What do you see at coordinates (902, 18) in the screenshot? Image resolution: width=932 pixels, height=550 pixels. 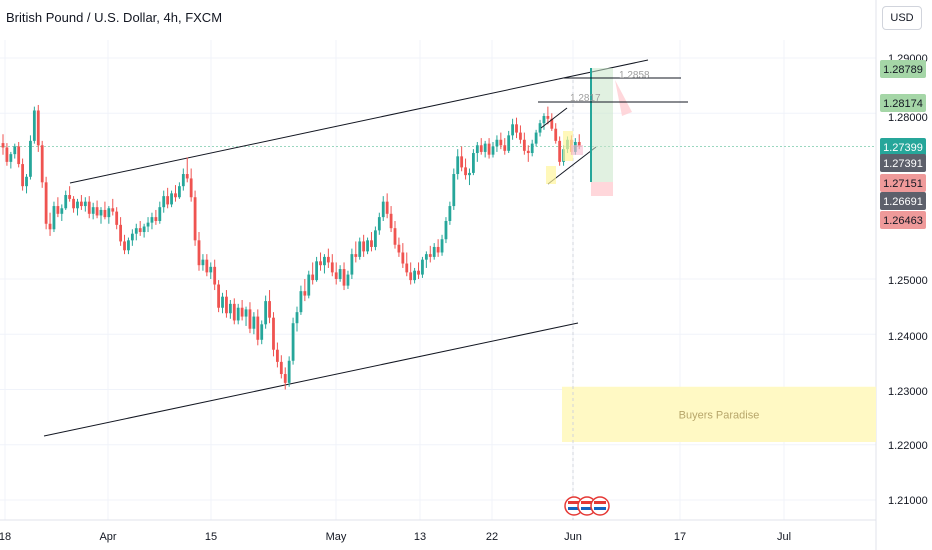 I see `currency-button: USD` at bounding box center [902, 18].